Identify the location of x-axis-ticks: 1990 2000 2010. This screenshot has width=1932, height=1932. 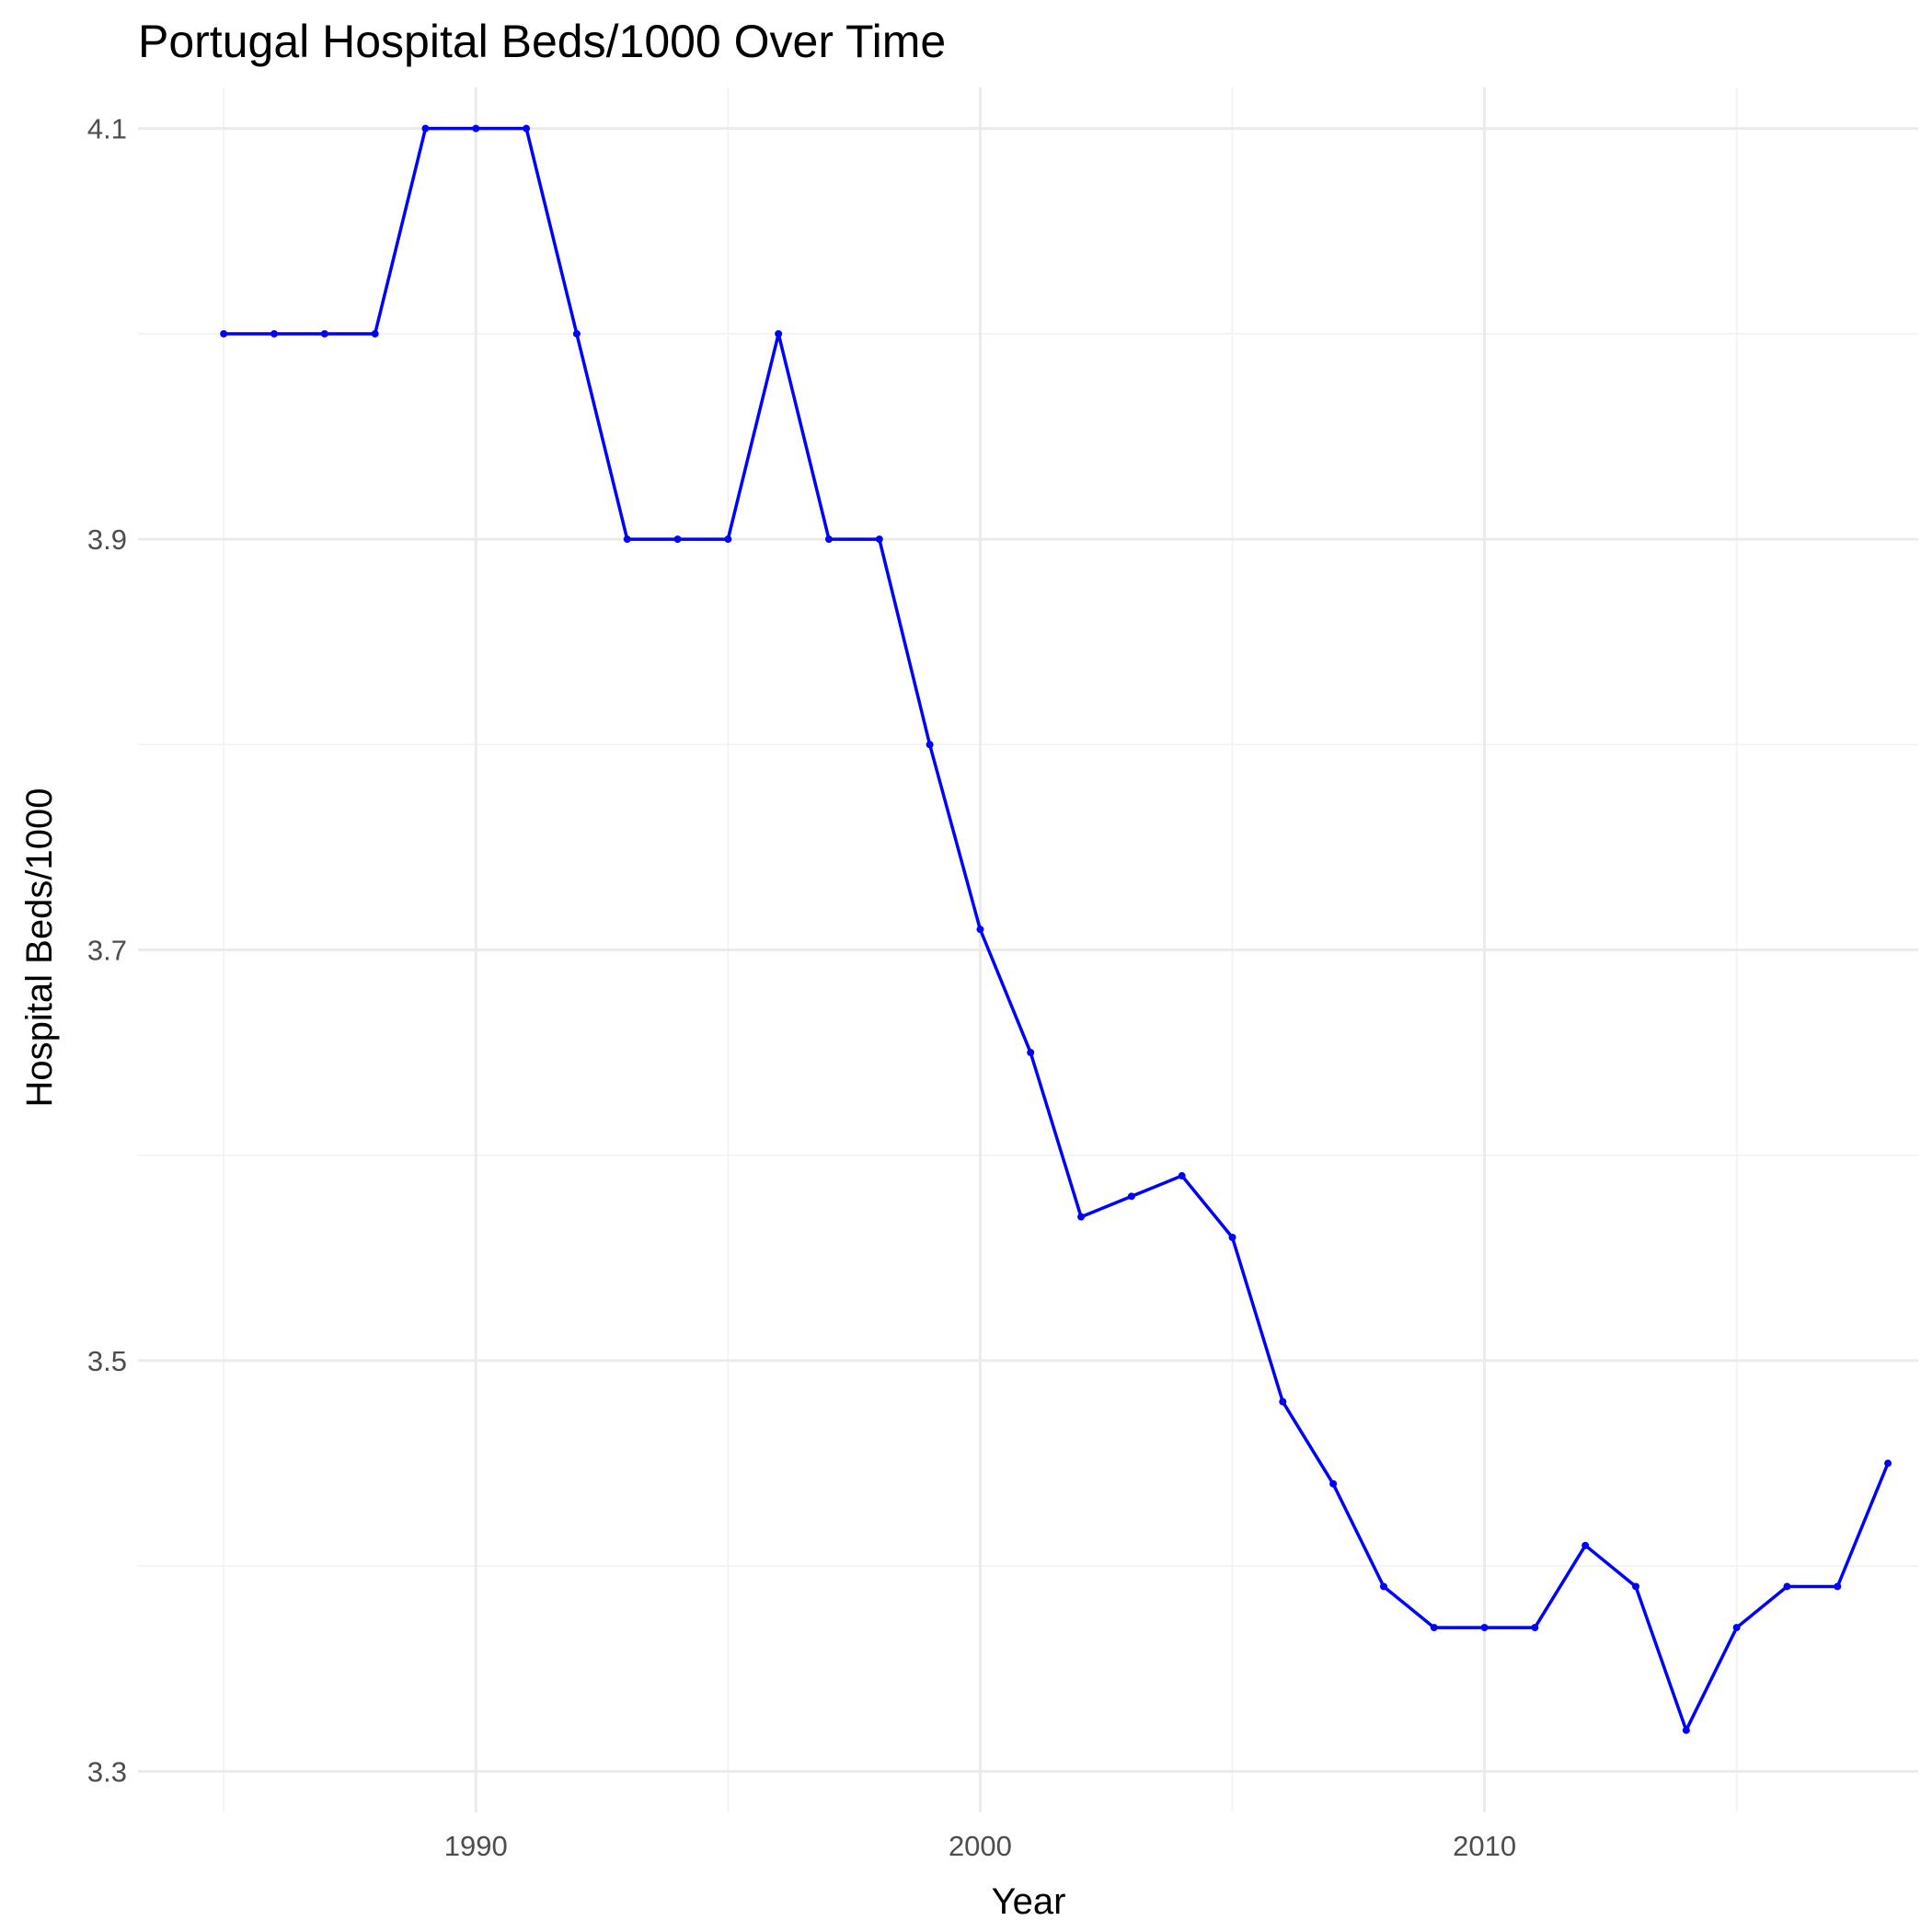
(980, 1846).